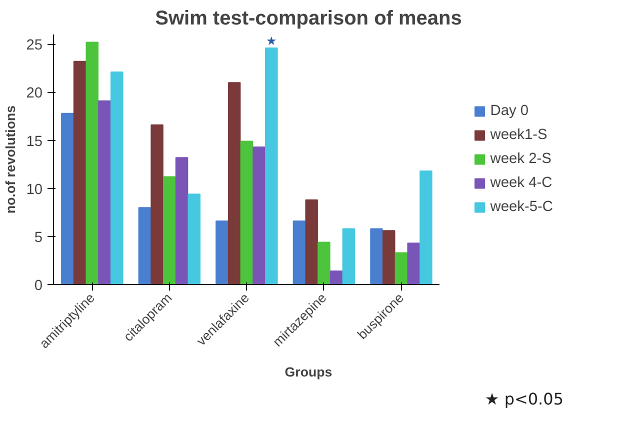 This screenshot has width=626, height=426. Describe the element at coordinates (38, 286) in the screenshot. I see `y-tick-label: 0` at that location.